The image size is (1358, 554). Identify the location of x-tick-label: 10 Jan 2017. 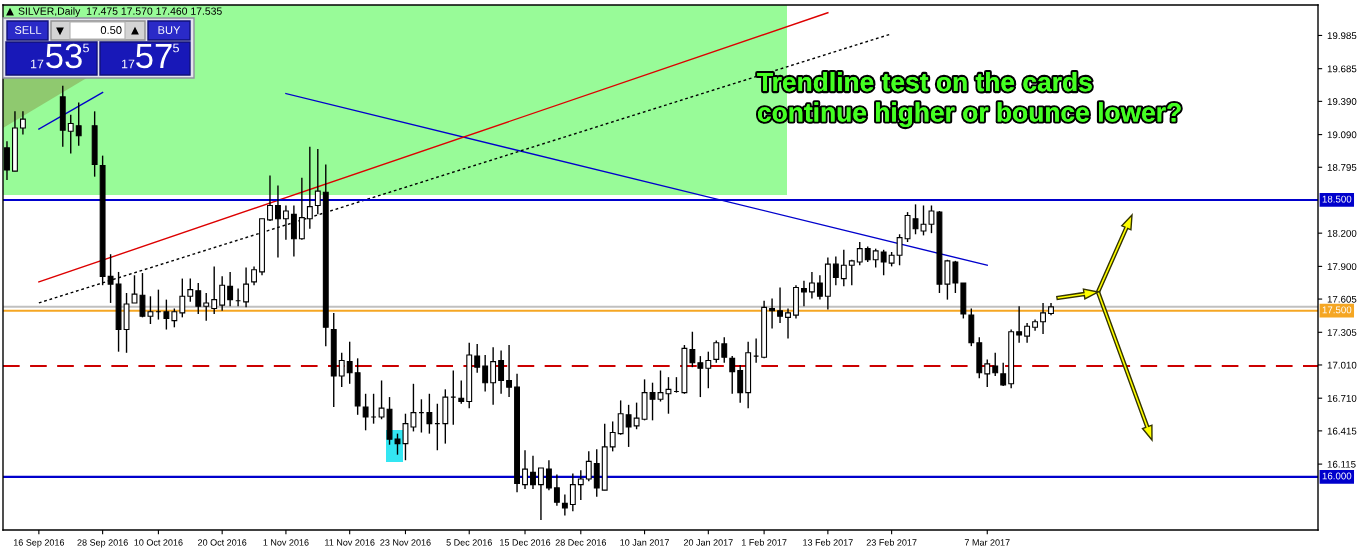
(644, 542).